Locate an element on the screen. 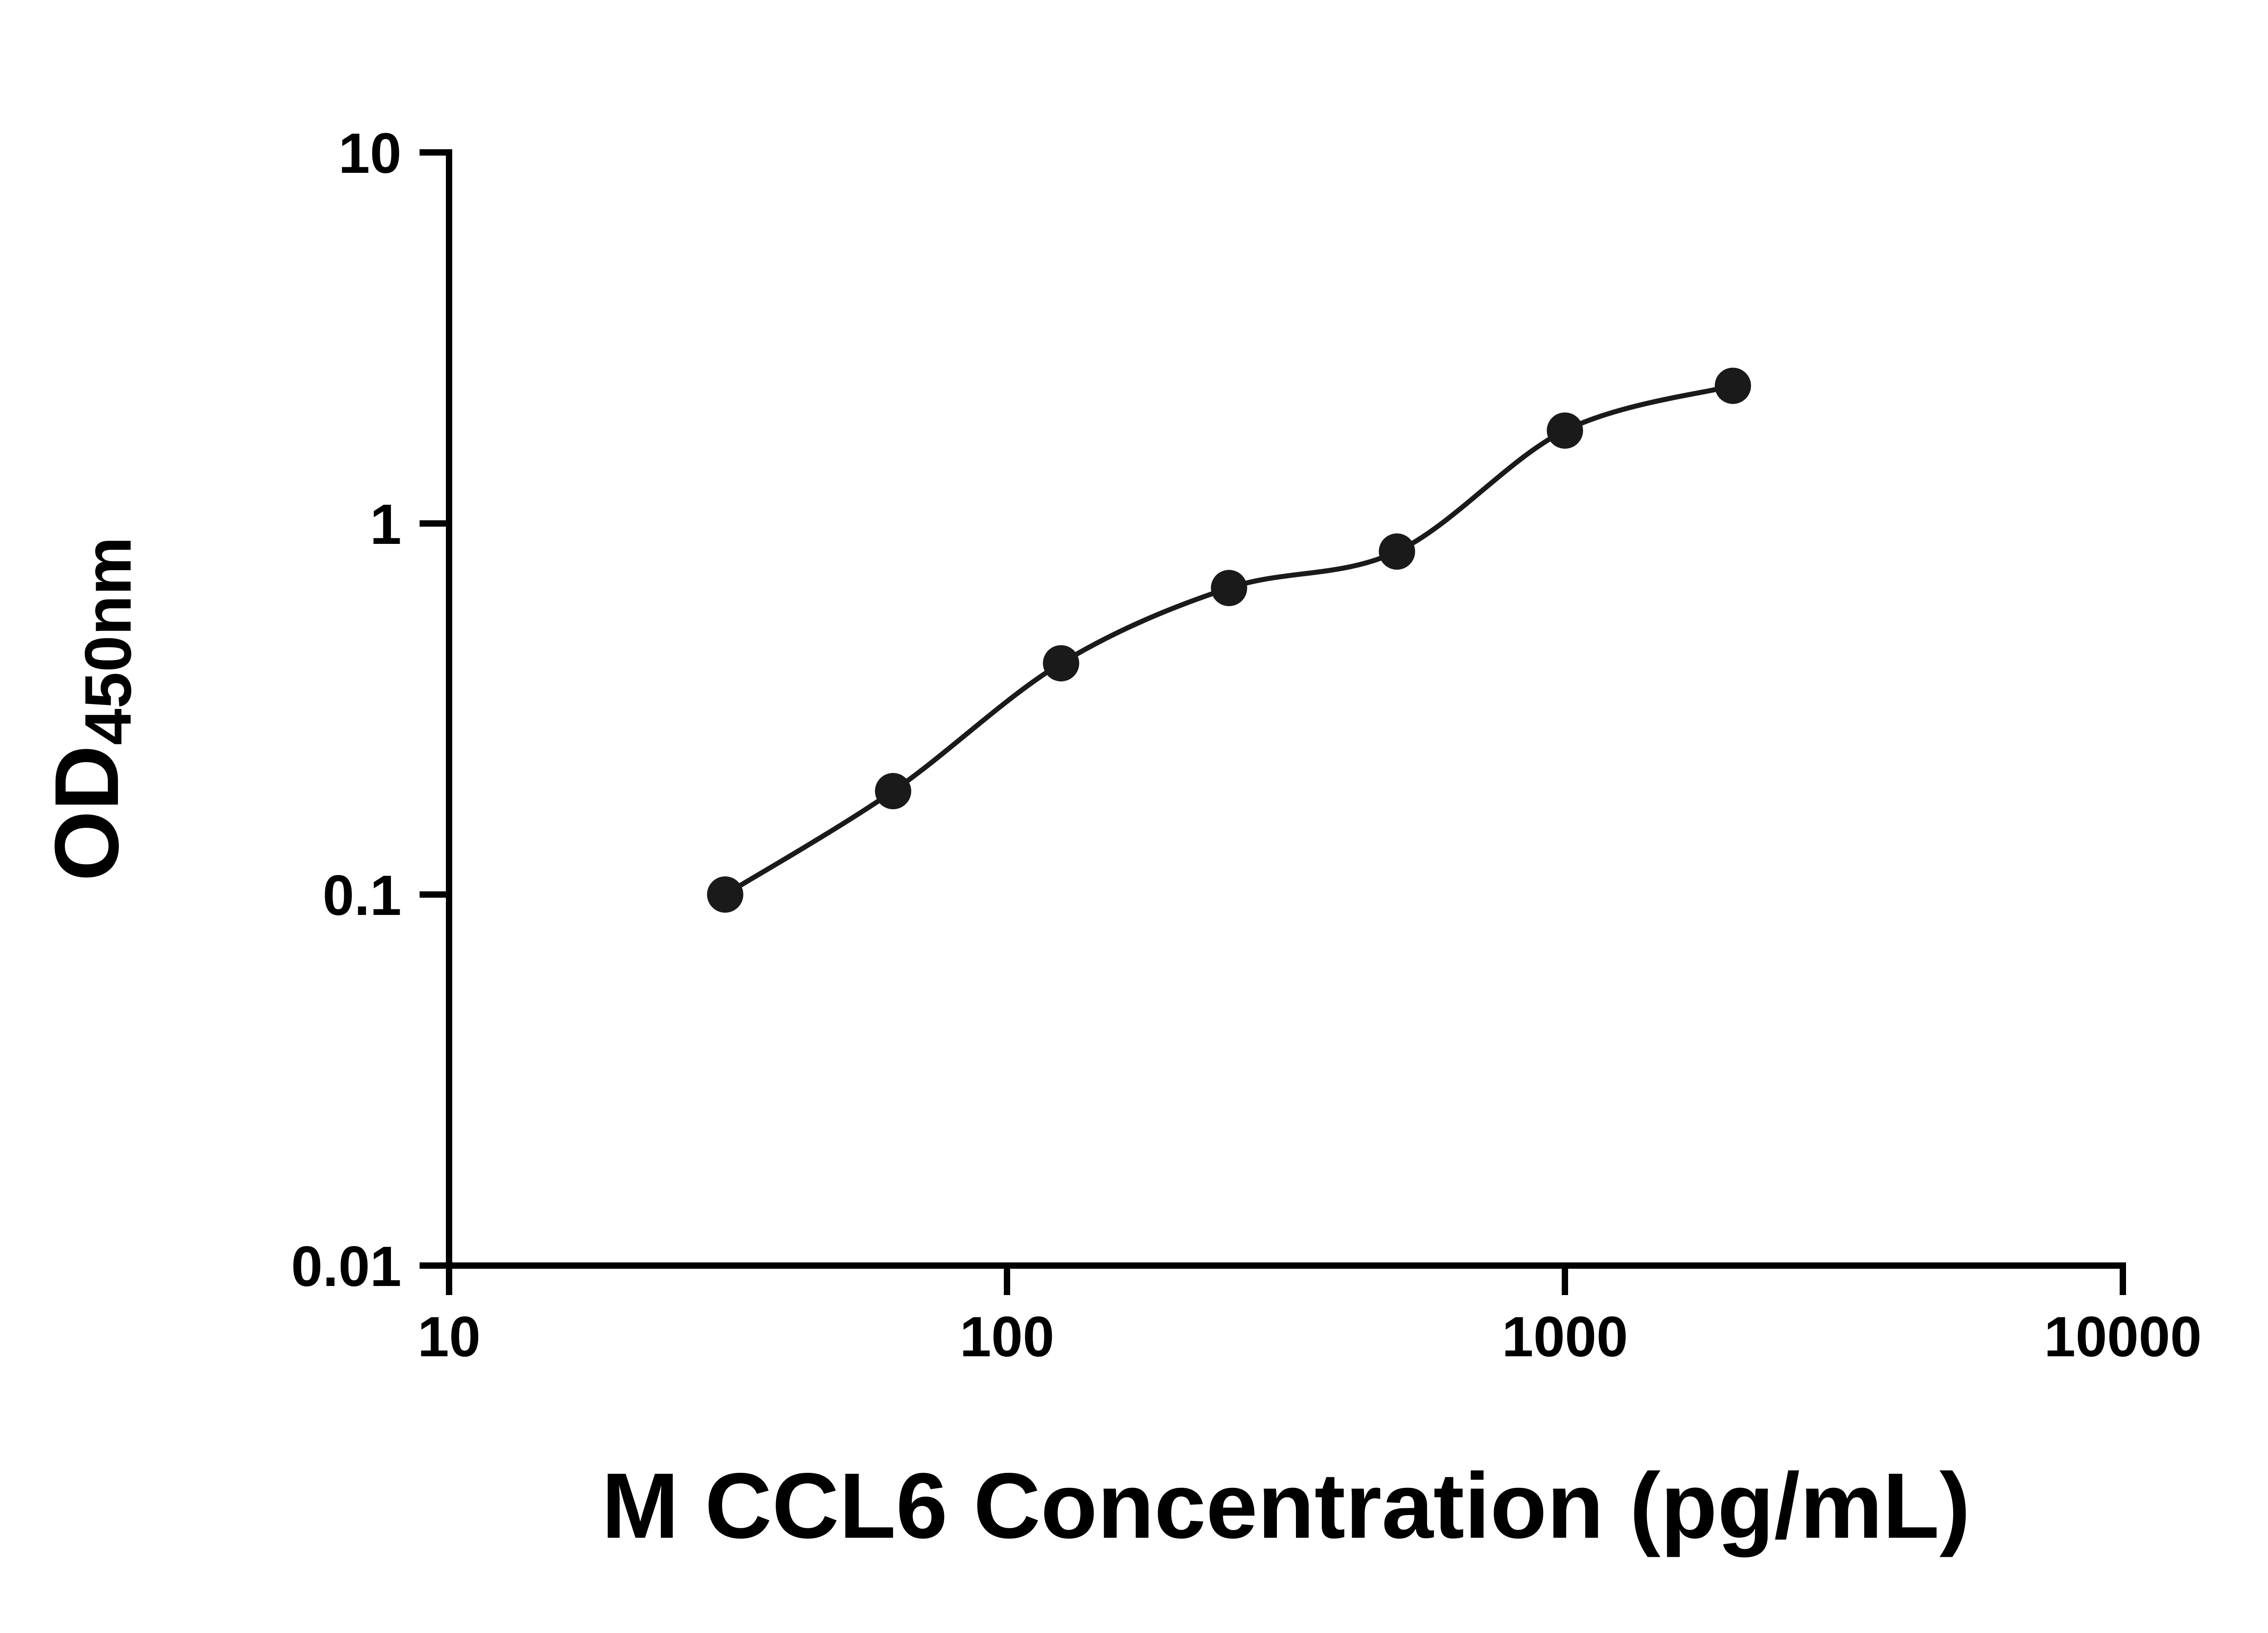  y-axis-title: OD450nm is located at coordinates (91, 709).